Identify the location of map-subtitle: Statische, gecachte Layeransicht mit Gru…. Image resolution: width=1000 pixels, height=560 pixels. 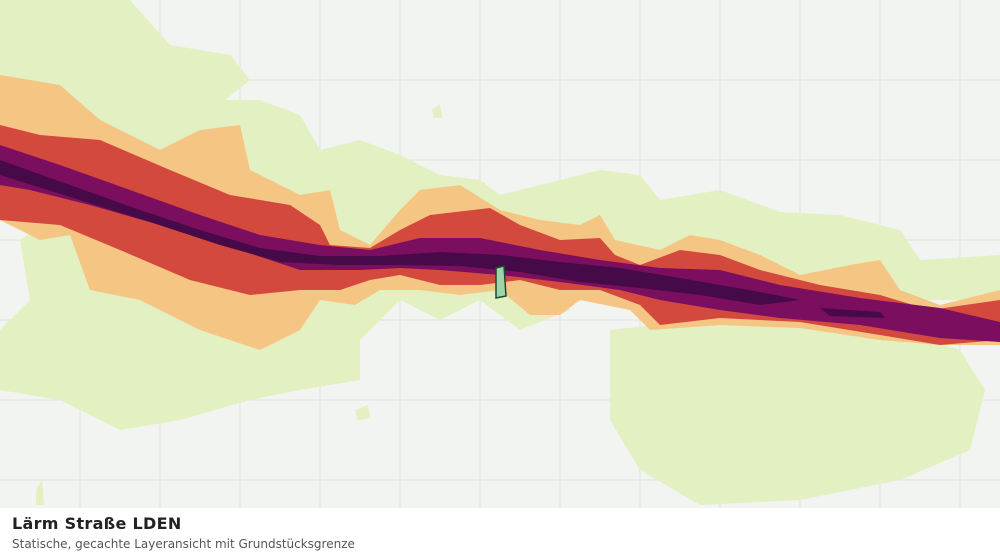
(183, 544).